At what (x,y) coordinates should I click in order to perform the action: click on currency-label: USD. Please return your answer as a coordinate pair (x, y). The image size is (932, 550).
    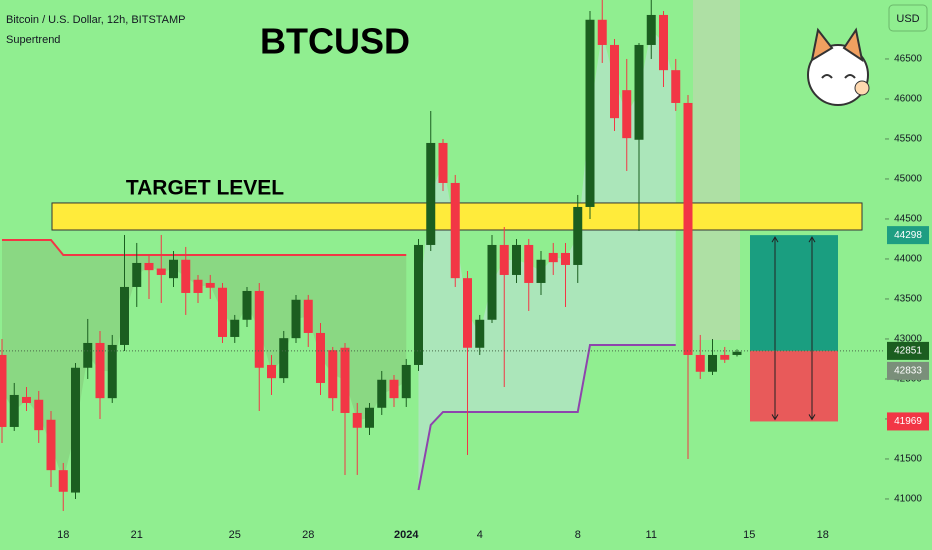
    Looking at the image, I should click on (907, 19).